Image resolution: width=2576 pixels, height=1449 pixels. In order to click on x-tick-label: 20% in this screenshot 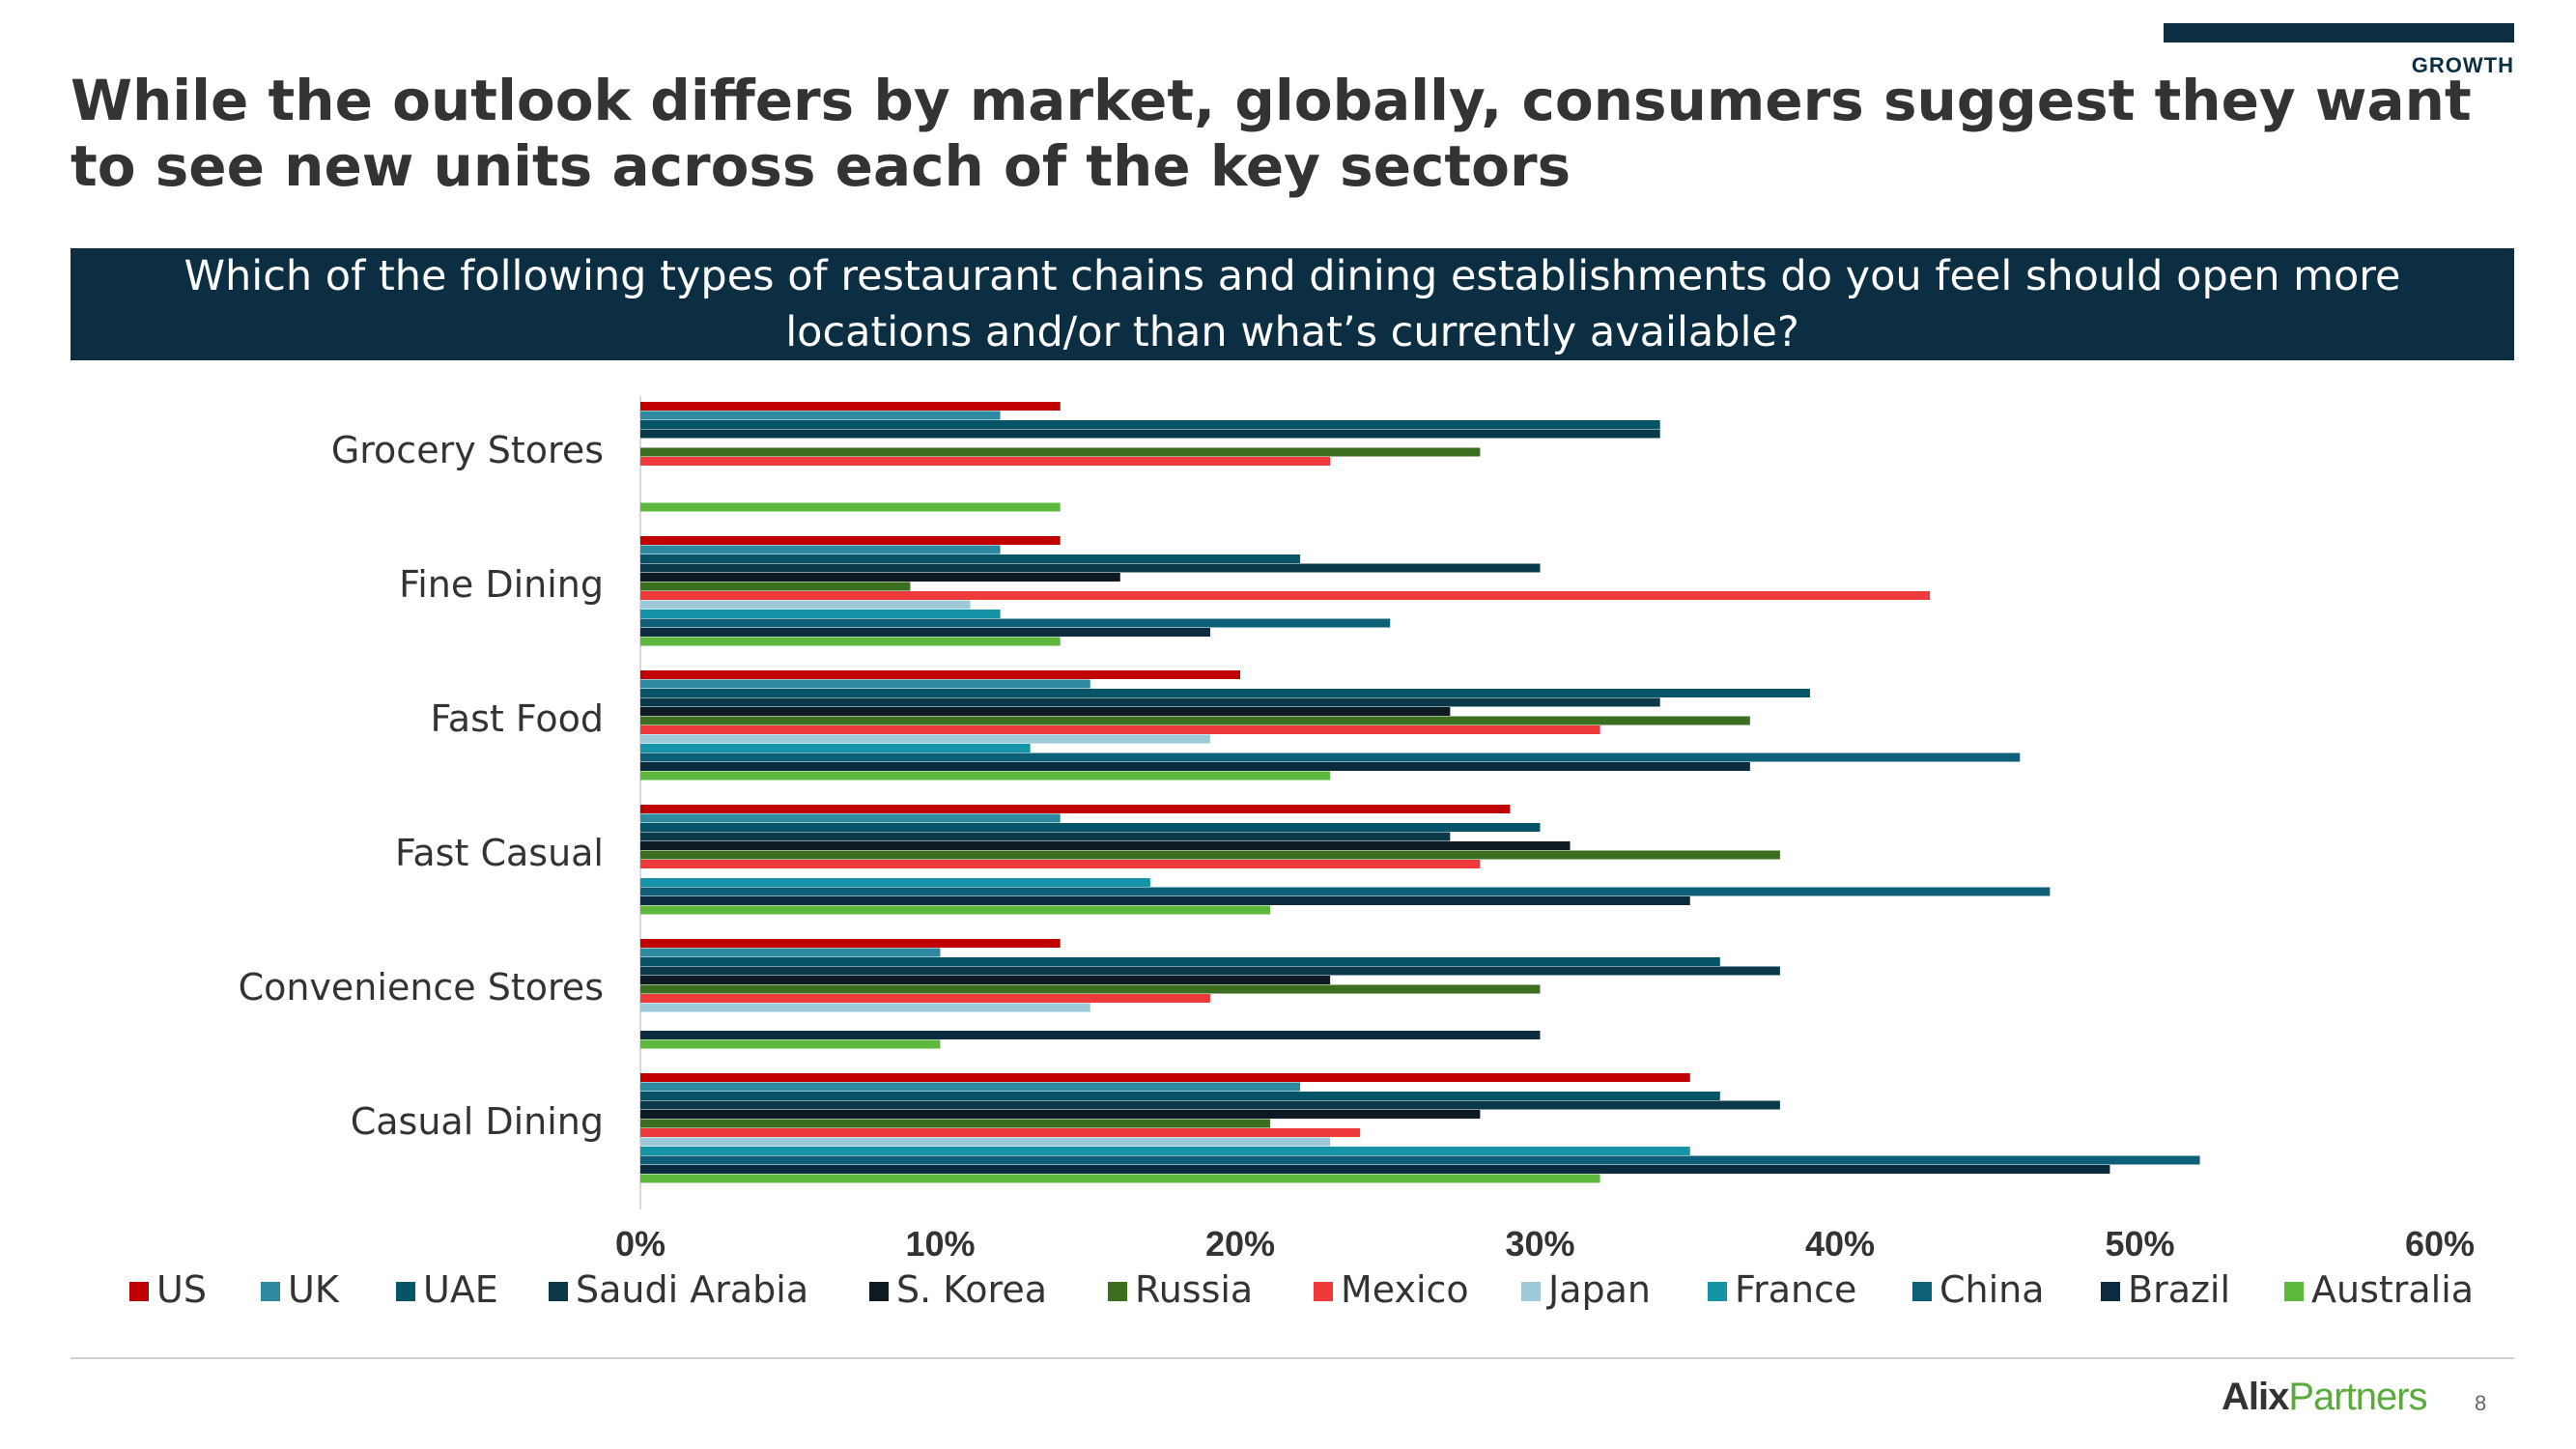, I will do `click(1240, 1244)`.